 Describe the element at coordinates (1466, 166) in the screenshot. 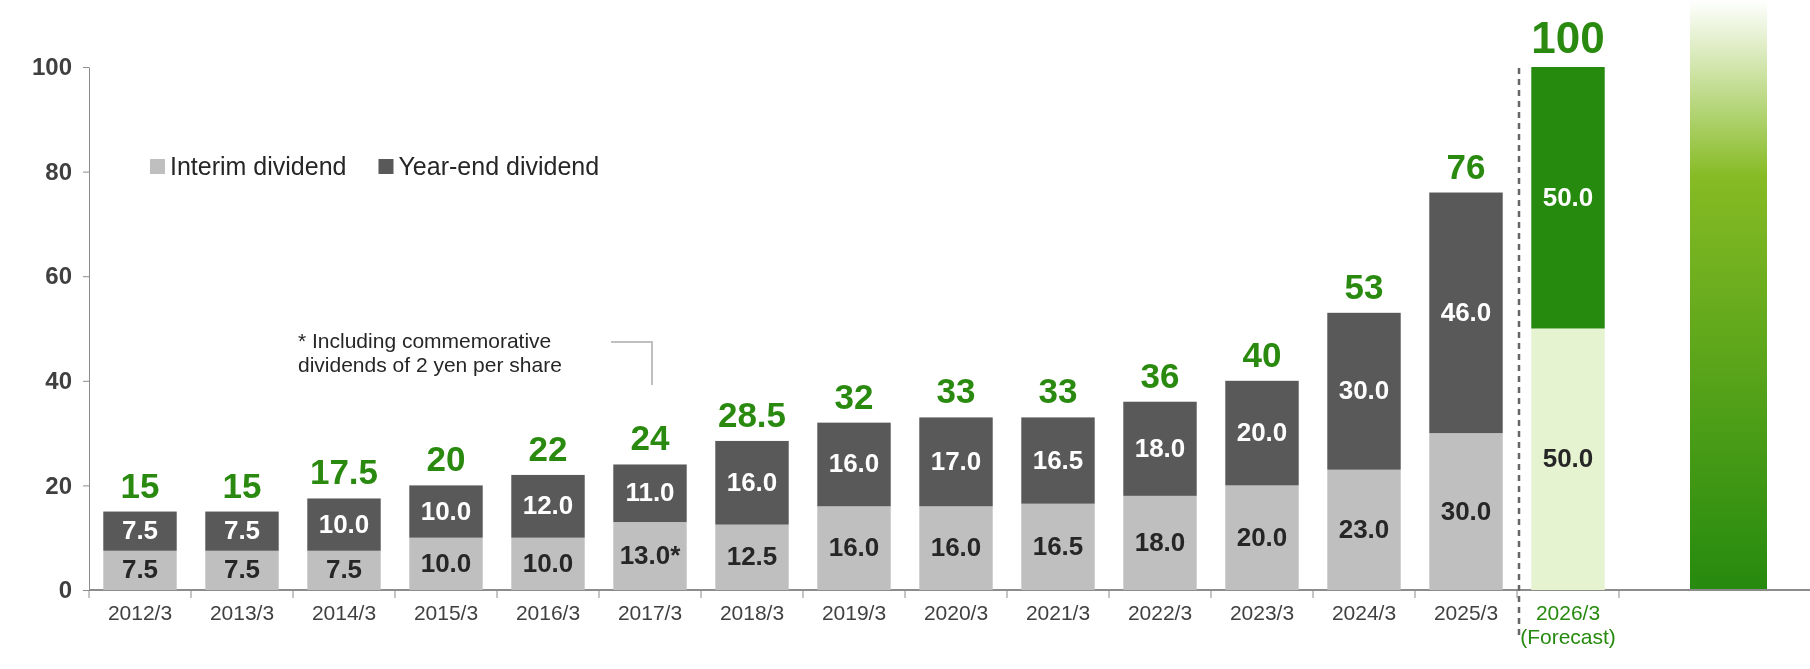

I see `total-label: 76` at that location.